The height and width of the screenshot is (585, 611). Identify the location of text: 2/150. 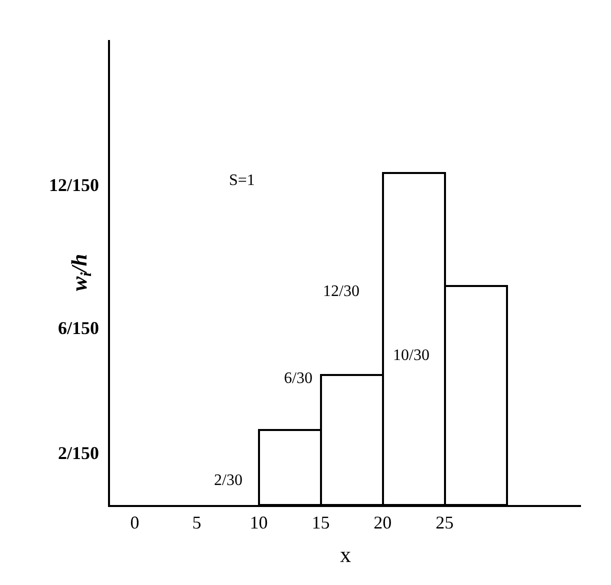
(79, 453).